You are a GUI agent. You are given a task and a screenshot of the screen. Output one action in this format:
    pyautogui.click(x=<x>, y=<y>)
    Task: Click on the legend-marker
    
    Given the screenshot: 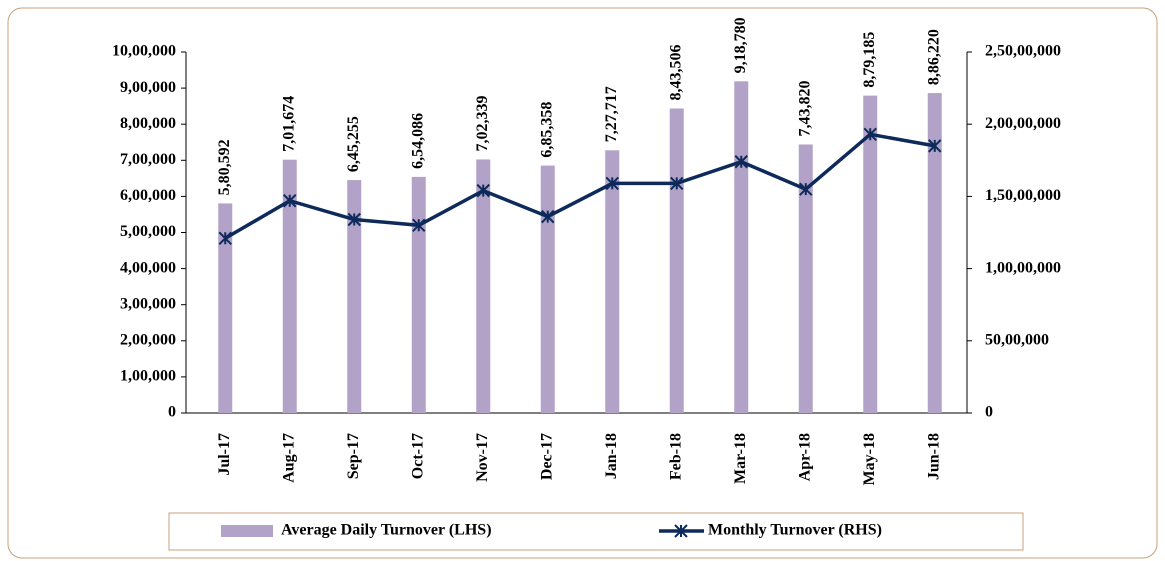 What is the action you would take?
    pyautogui.click(x=681, y=531)
    